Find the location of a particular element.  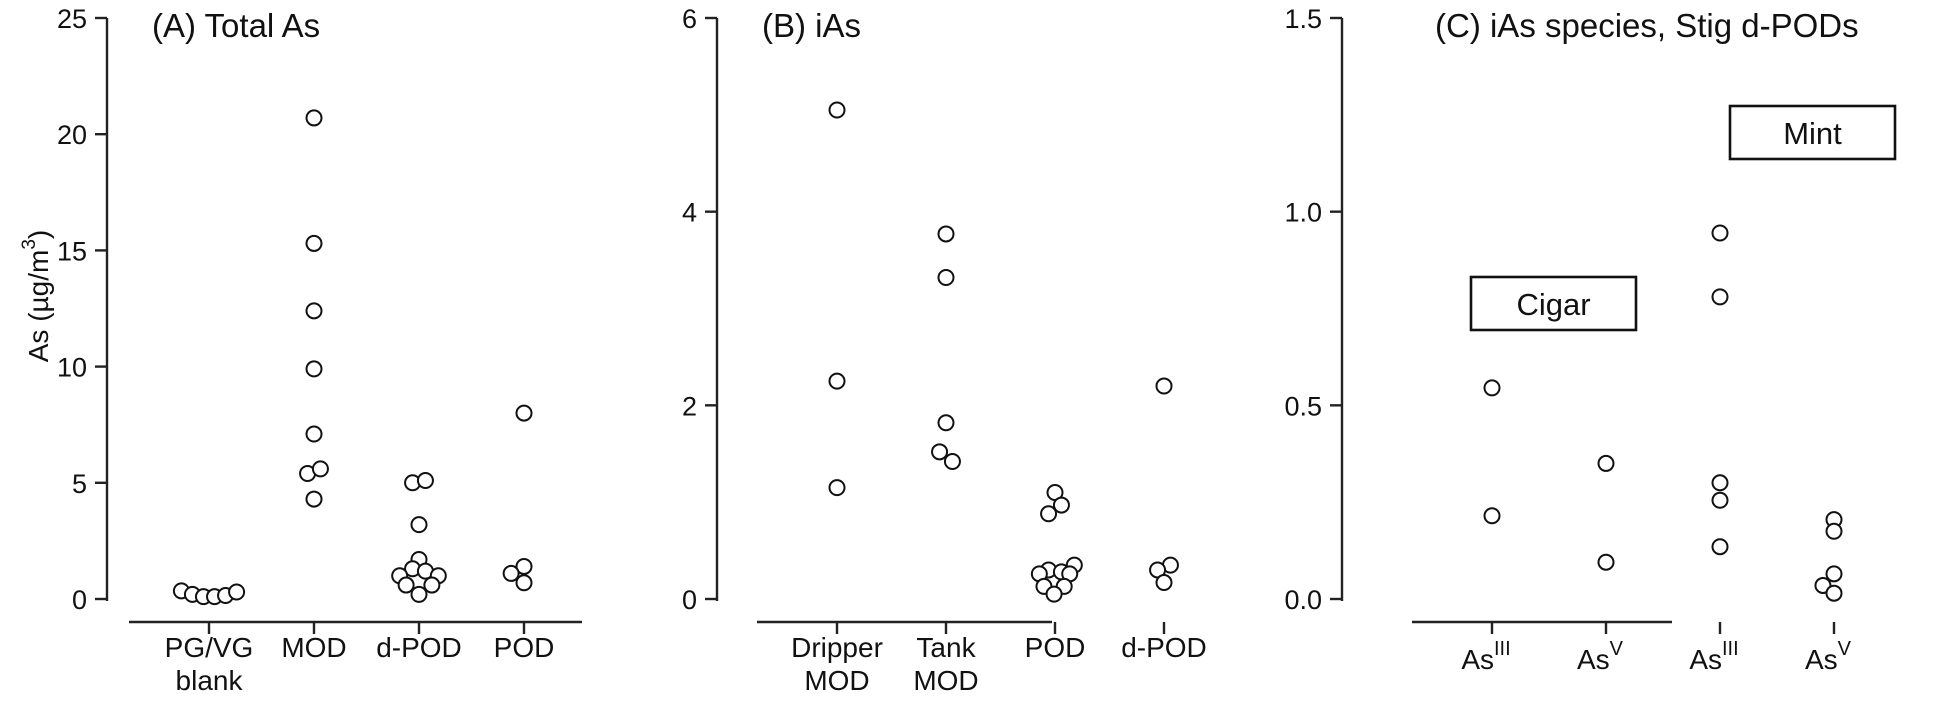

panel-a-category-label: blank is located at coordinates (210, 680).